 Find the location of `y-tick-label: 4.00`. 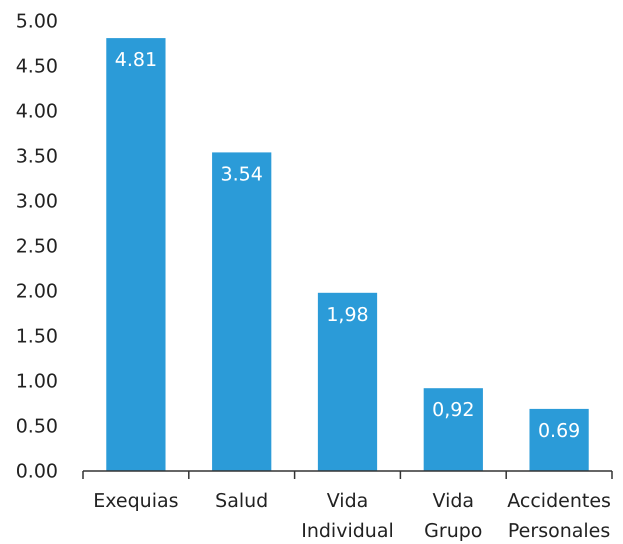

y-tick-label: 4.00 is located at coordinates (37, 111).